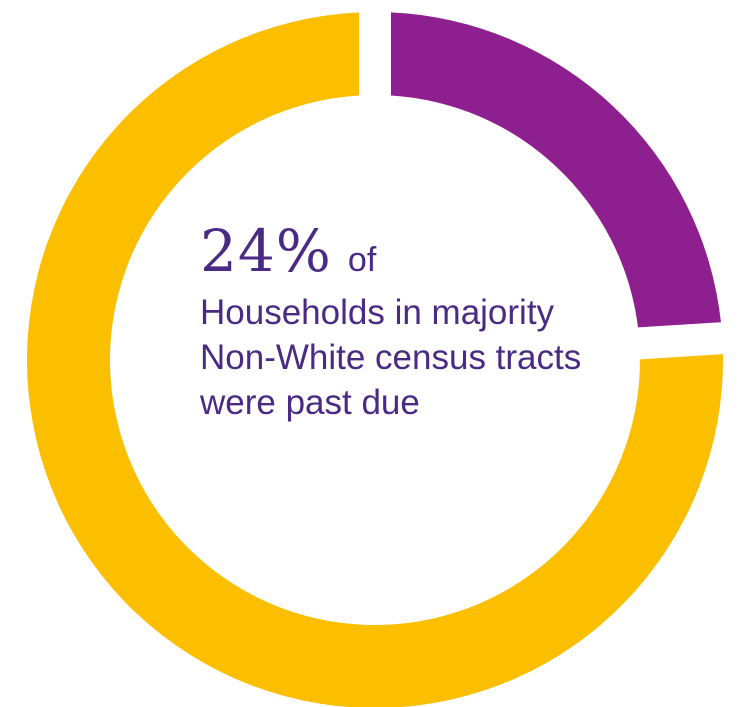  Describe the element at coordinates (266, 251) in the screenshot. I see `percent-value: 24%` at that location.